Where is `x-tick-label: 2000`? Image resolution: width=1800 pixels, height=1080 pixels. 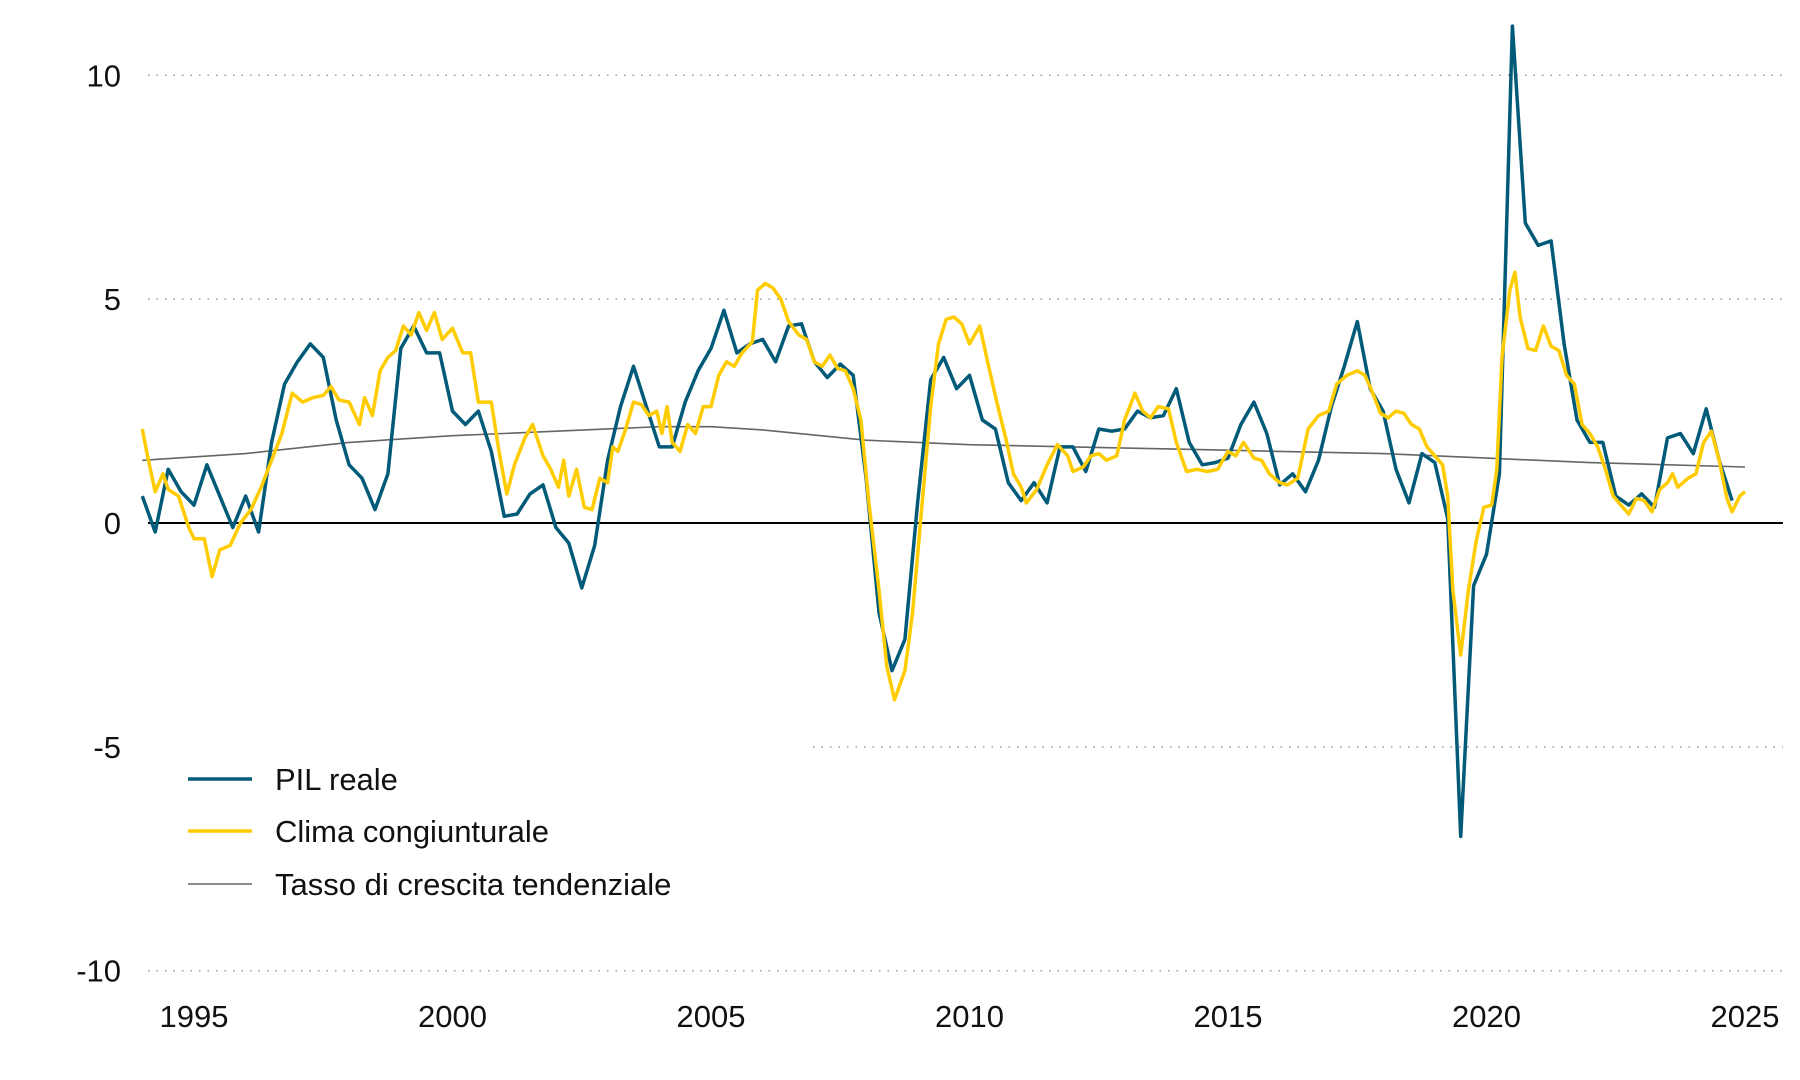 x-tick-label: 2000 is located at coordinates (452, 1016).